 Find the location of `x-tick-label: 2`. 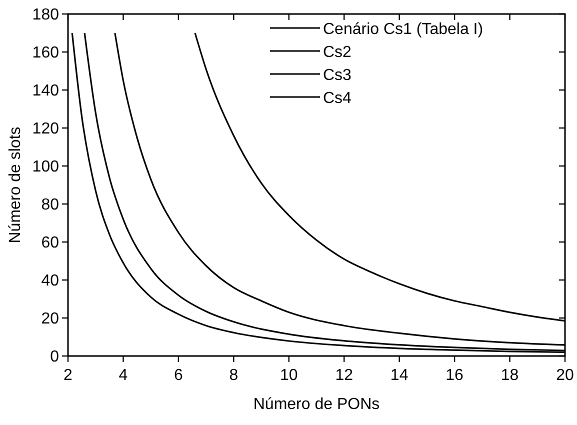

x-tick-label: 2 is located at coordinates (68, 375).